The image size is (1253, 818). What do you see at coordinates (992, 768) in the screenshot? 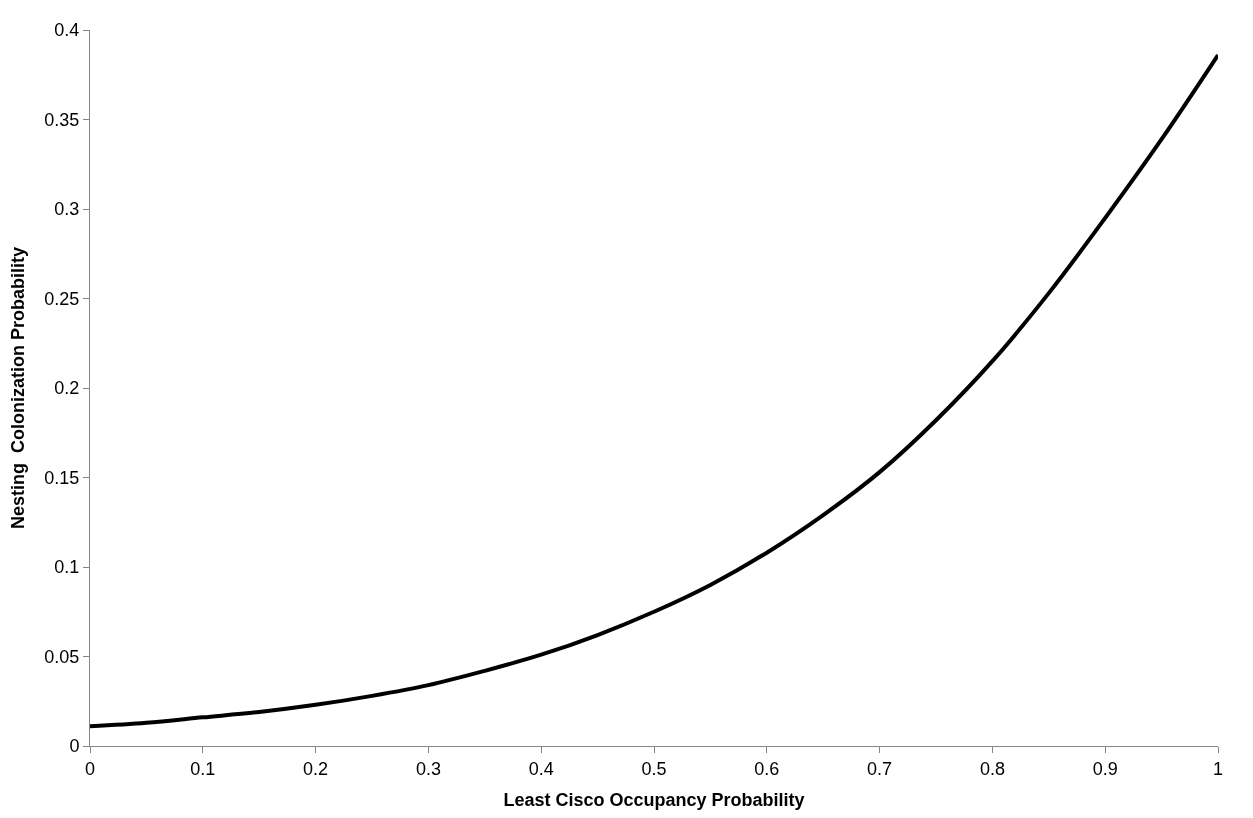
I see `x-tick-label: 0.8` at bounding box center [992, 768].